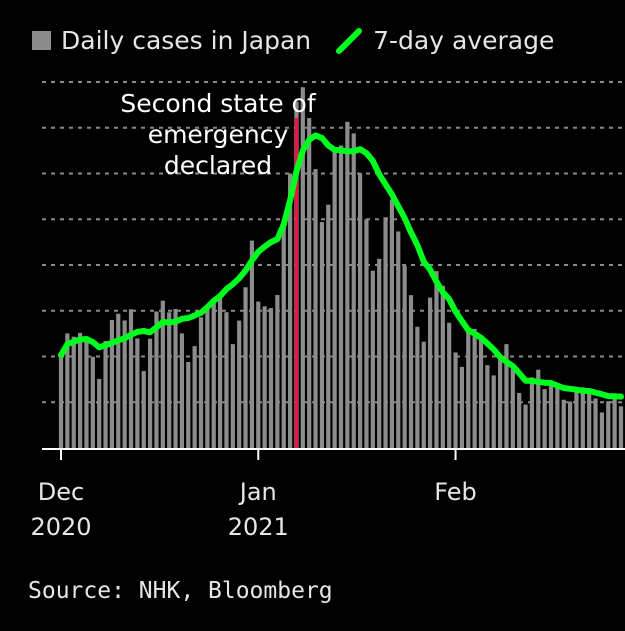 This screenshot has width=625, height=631. I want to click on emergency-annotation: Second state of emergency declared, so click(218, 134).